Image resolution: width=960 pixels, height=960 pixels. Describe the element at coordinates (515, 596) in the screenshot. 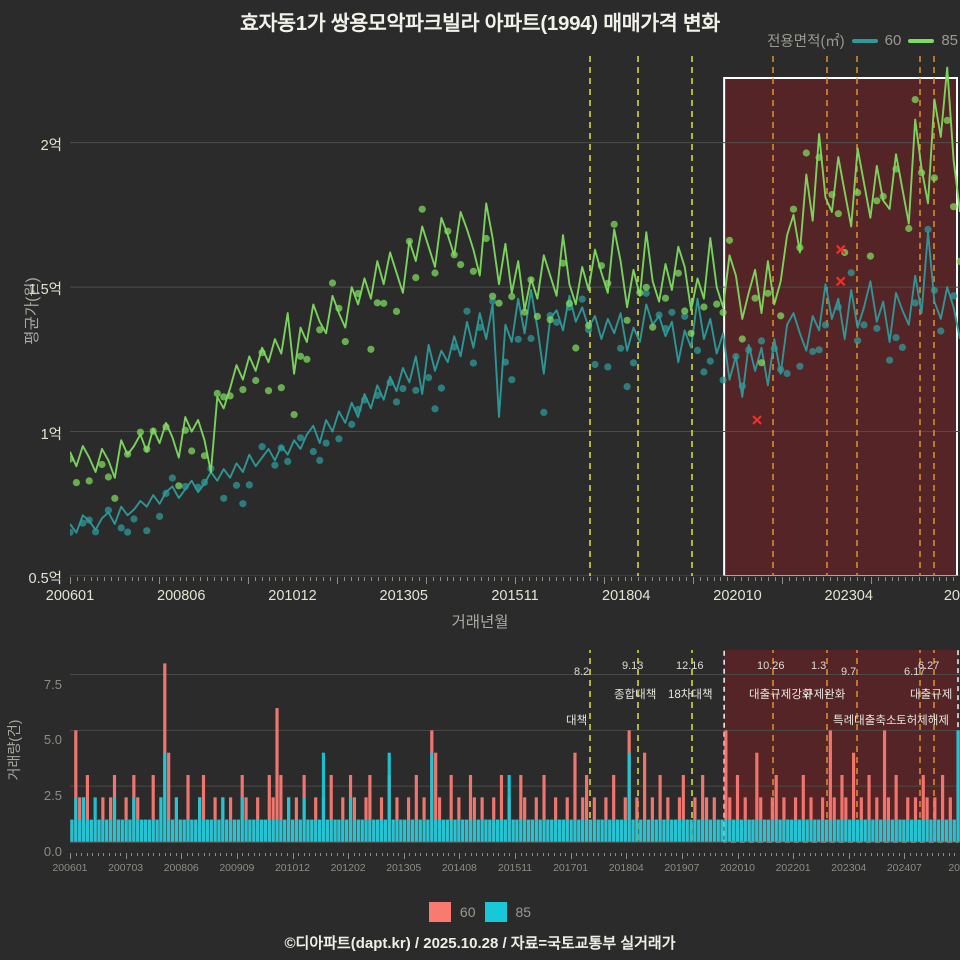

I see `main-x-tick: 201511` at that location.